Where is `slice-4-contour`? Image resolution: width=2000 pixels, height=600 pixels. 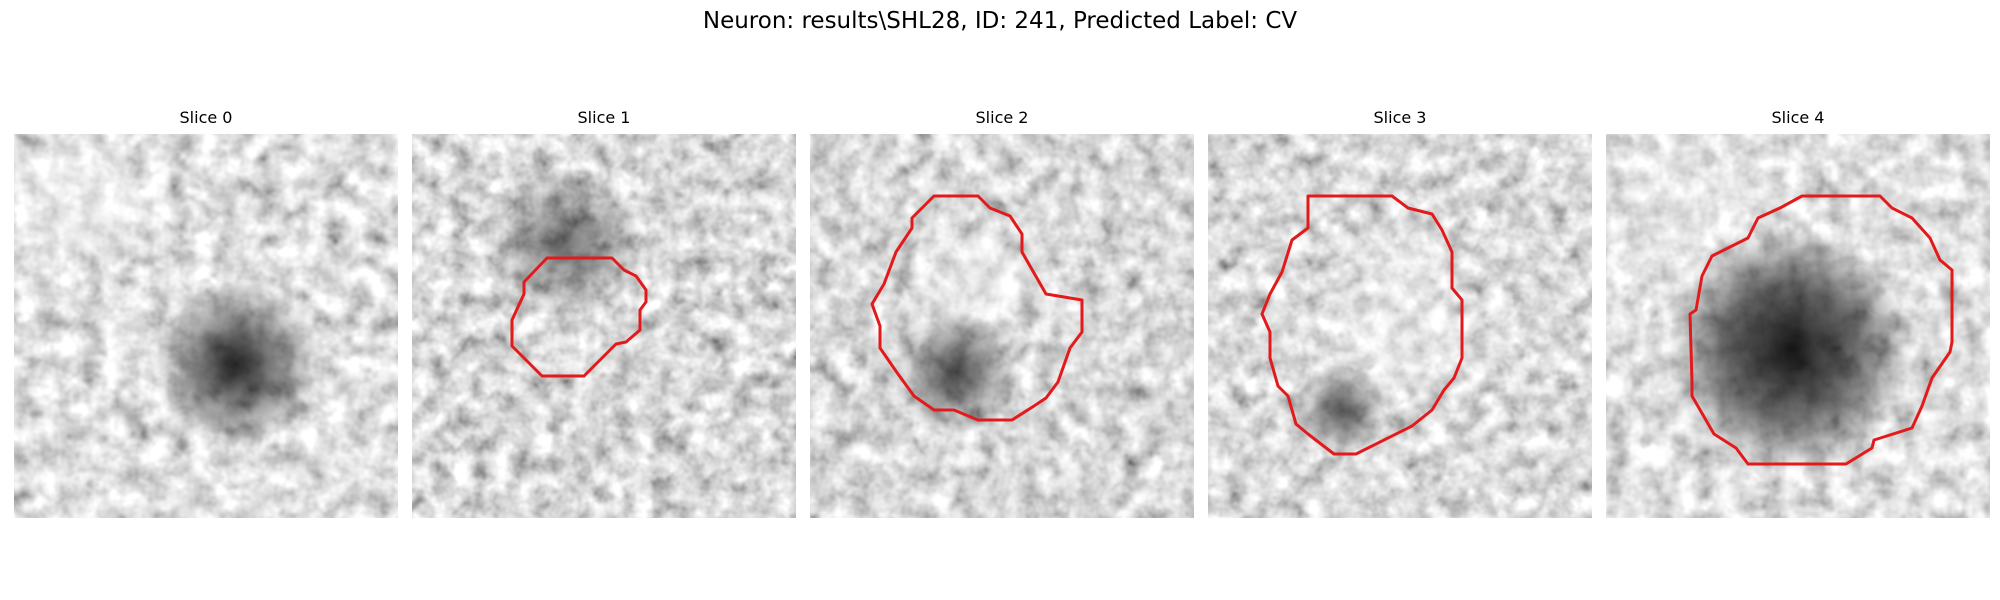
slice-4-contour is located at coordinates (1821, 330).